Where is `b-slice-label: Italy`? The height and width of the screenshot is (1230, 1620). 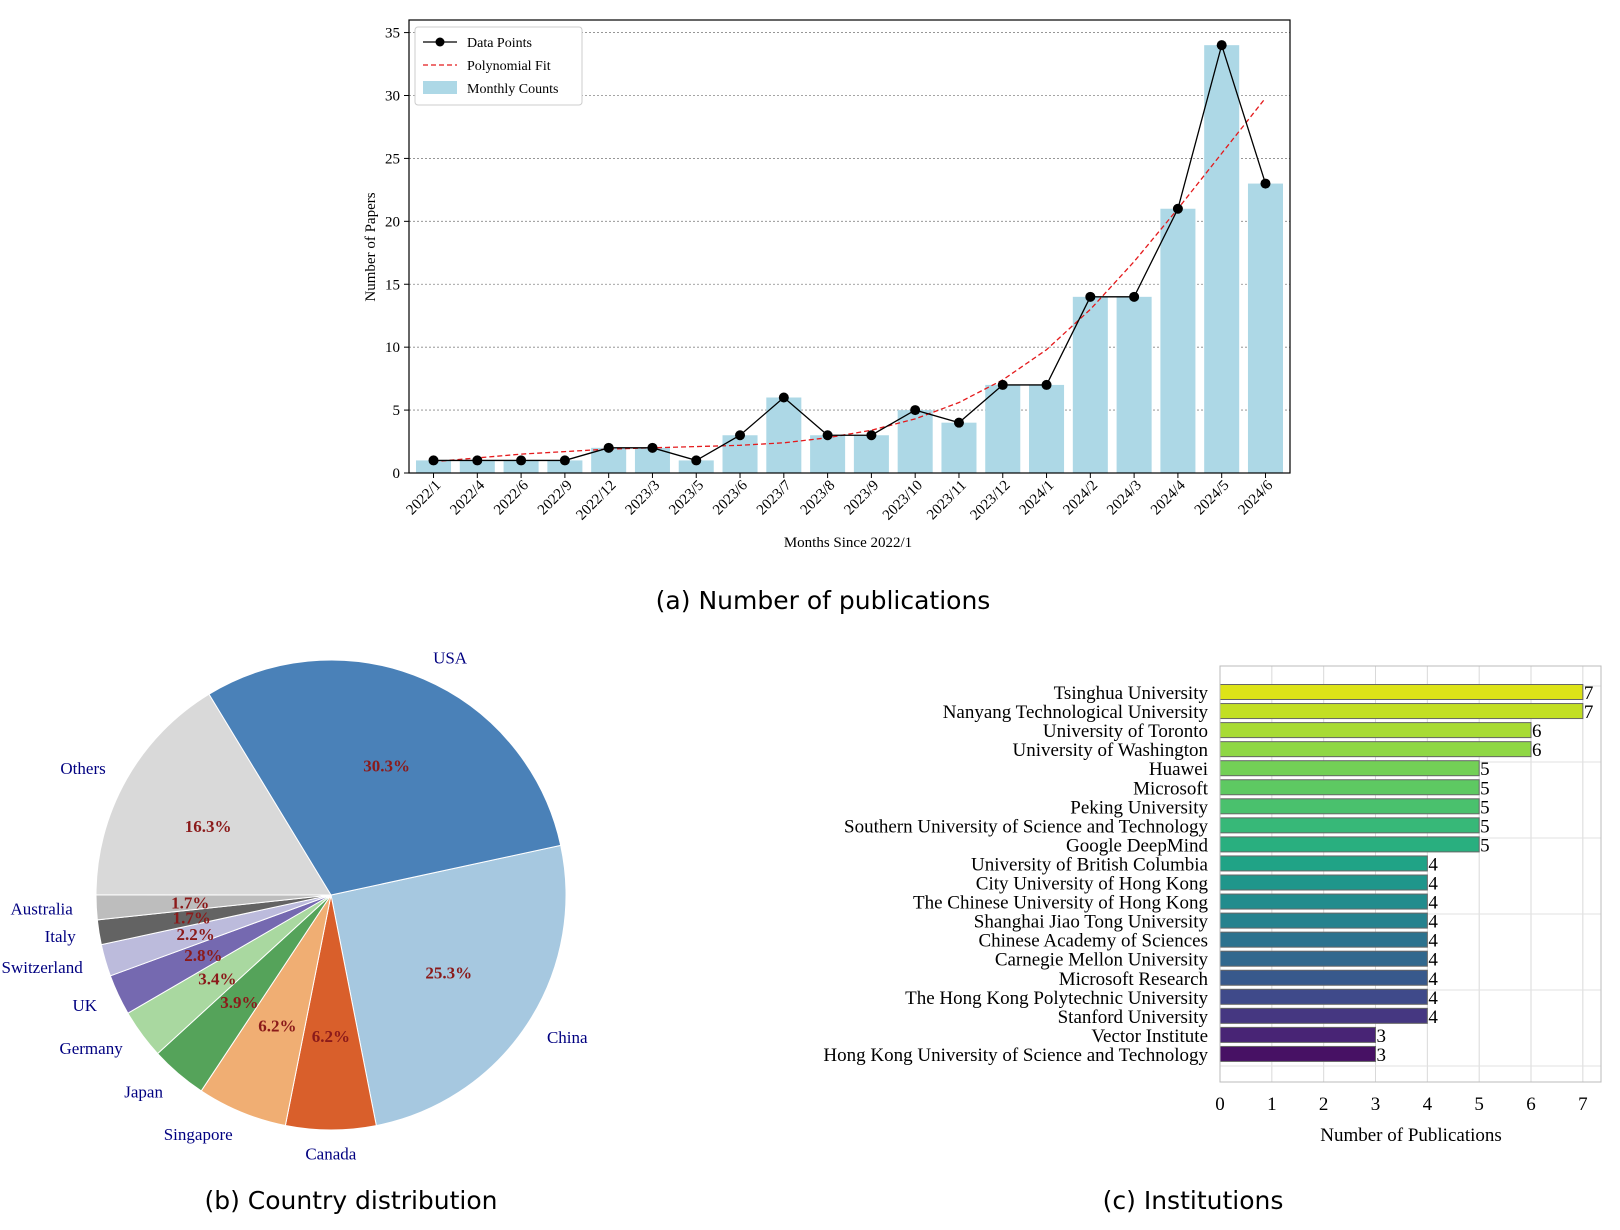 b-slice-label: Italy is located at coordinates (61, 936).